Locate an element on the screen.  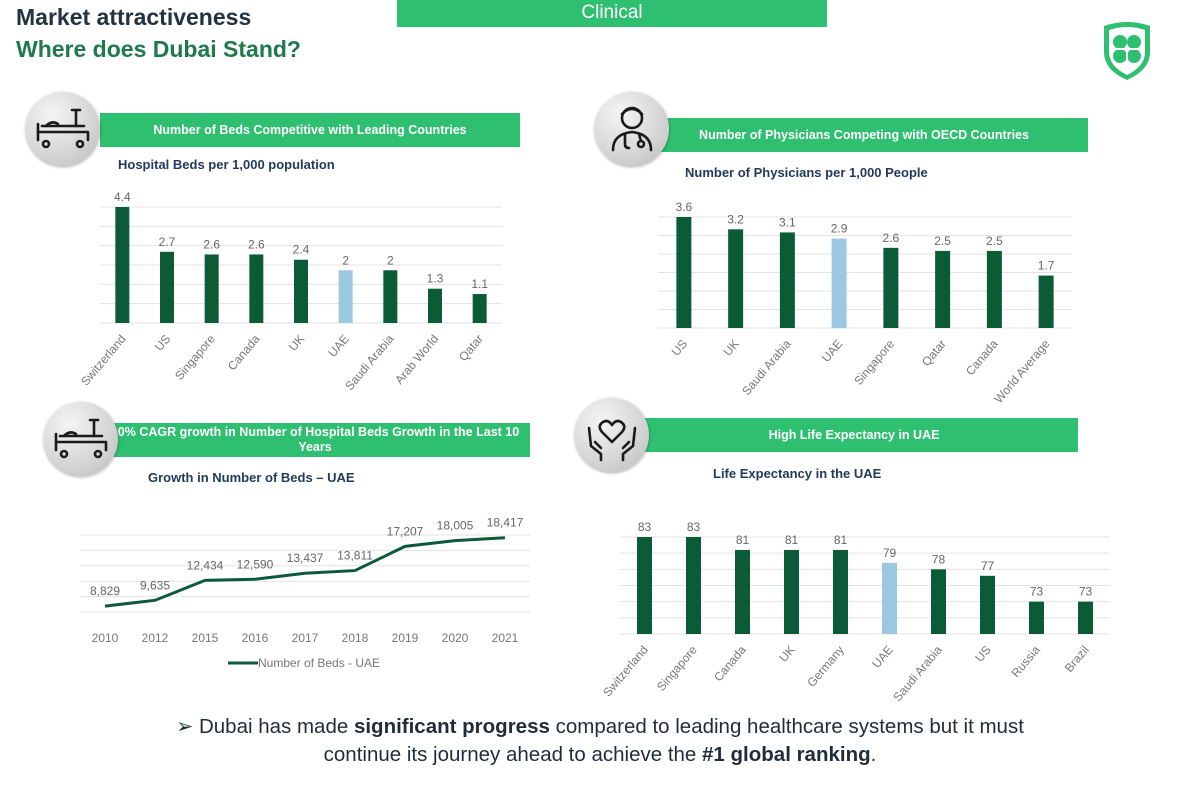
tick-label: 2020 is located at coordinates (455, 638).